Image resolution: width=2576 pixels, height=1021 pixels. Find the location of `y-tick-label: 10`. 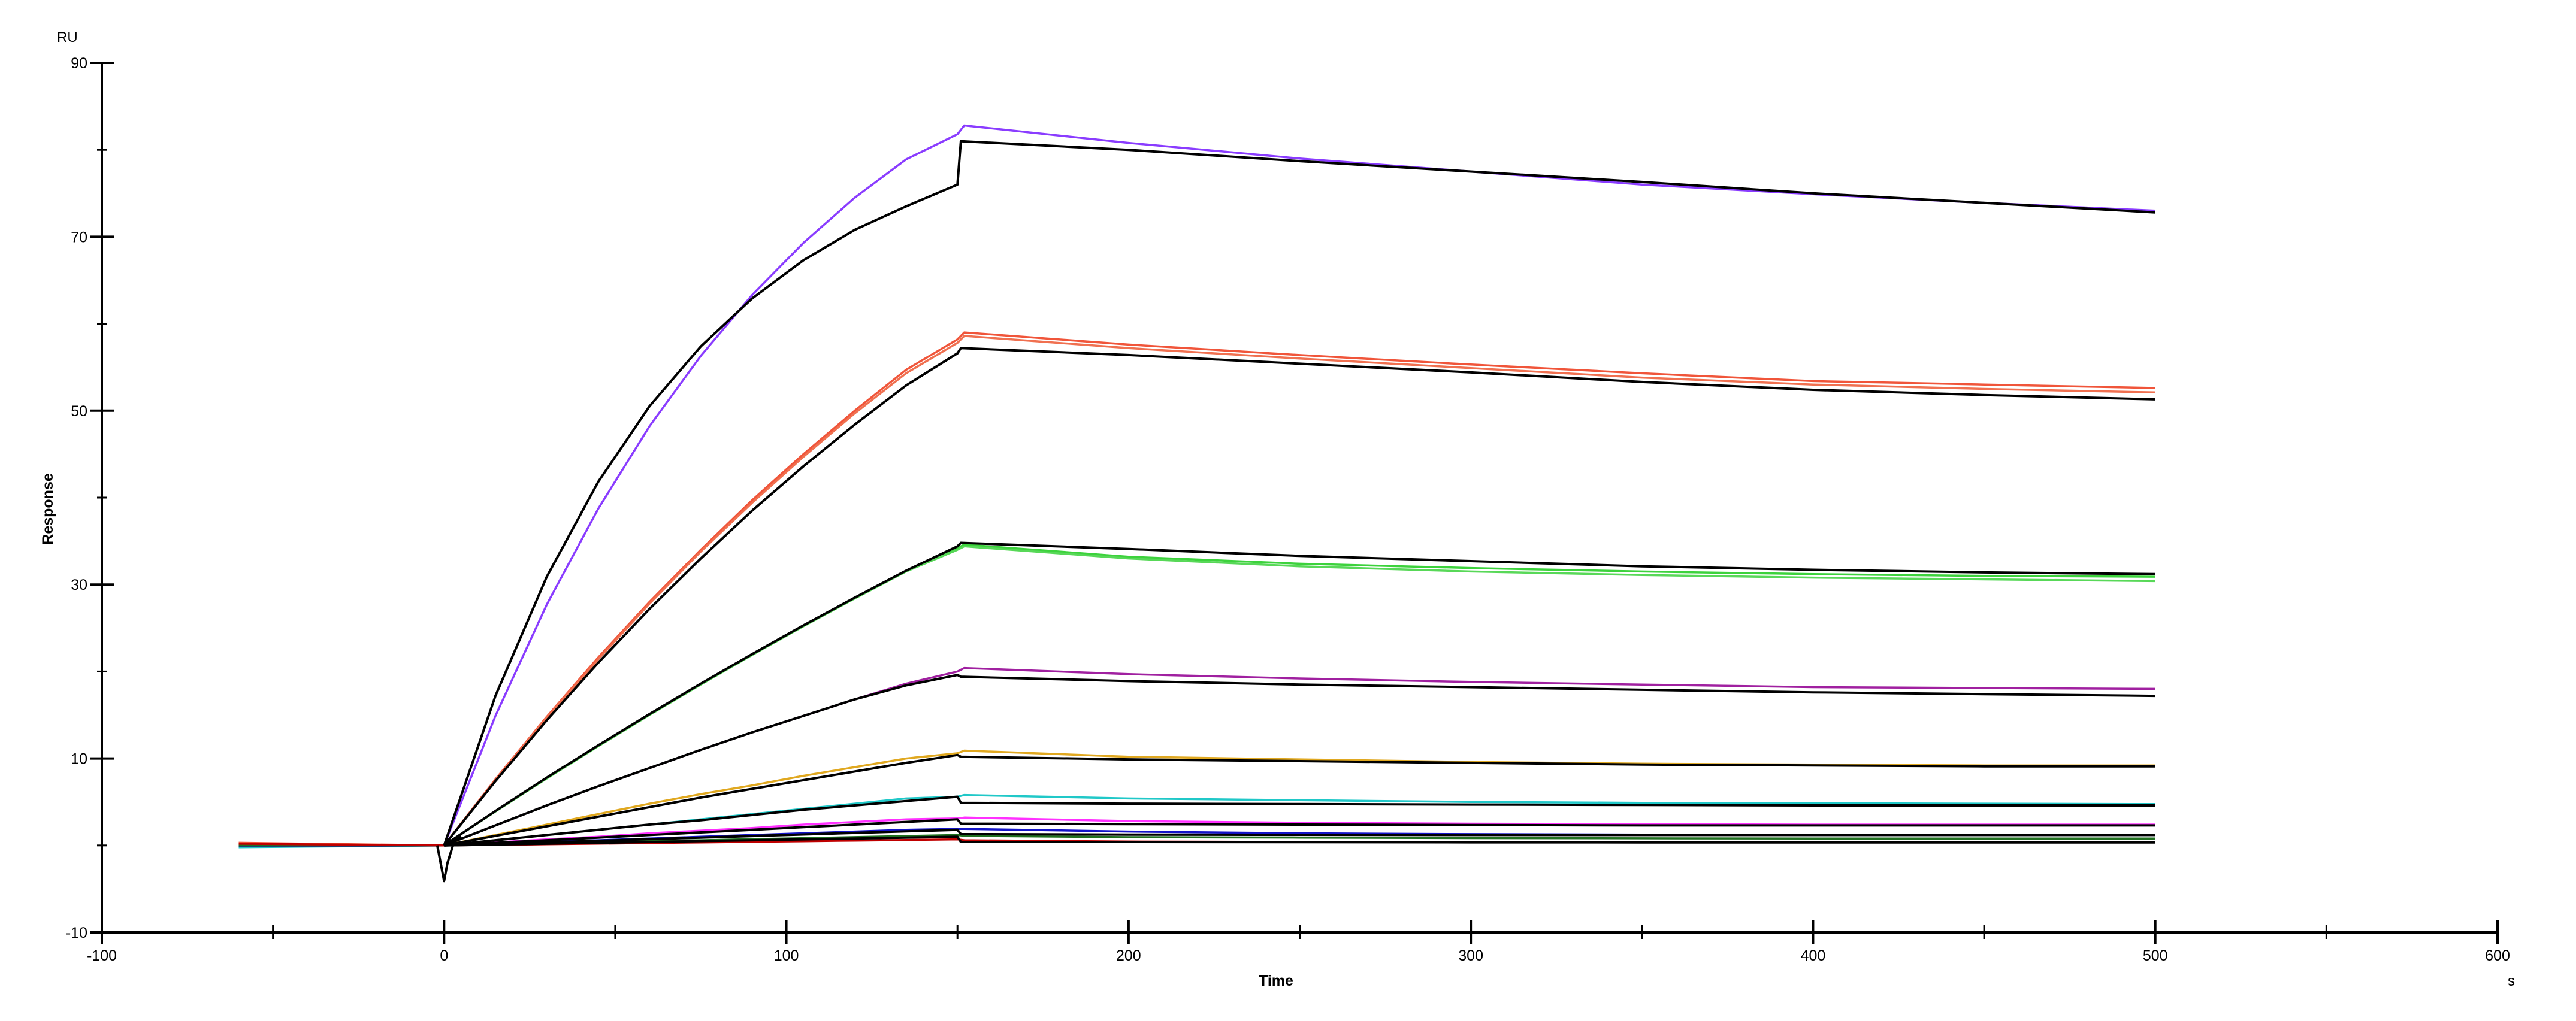

y-tick-label: 10 is located at coordinates (79, 759).